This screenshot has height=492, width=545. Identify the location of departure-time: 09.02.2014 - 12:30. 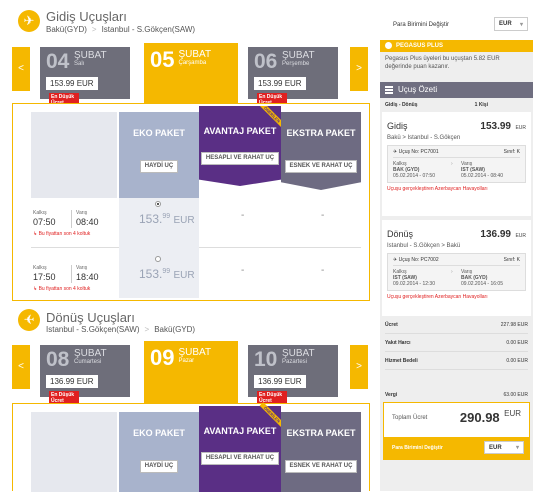
(414, 284).